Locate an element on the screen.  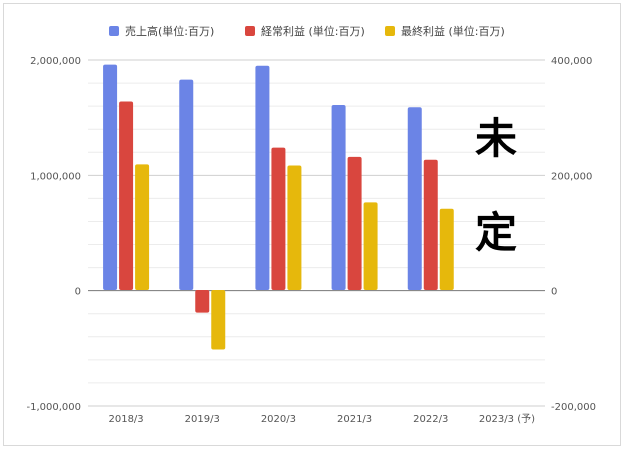
y-right-tick-label: -200,000 is located at coordinates (573, 407).